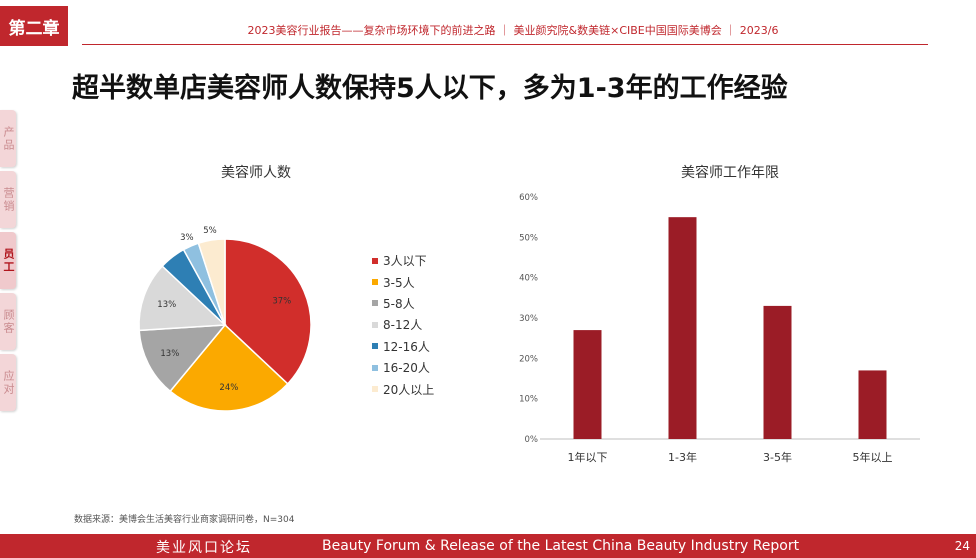  Describe the element at coordinates (528, 238) in the screenshot. I see `y-tick-label: 50%` at that location.